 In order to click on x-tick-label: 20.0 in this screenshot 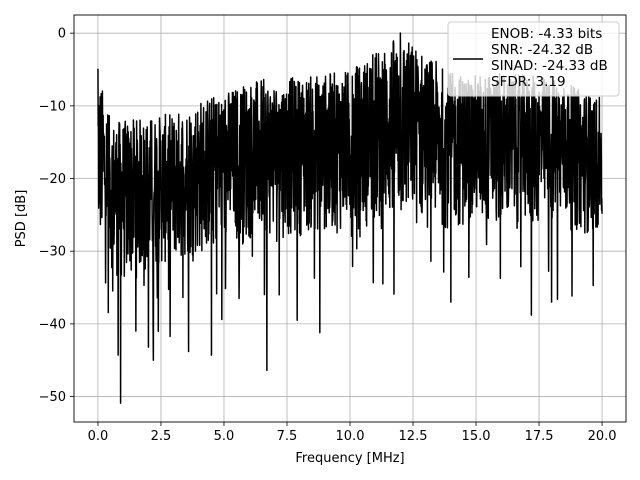, I will do `click(602, 436)`.